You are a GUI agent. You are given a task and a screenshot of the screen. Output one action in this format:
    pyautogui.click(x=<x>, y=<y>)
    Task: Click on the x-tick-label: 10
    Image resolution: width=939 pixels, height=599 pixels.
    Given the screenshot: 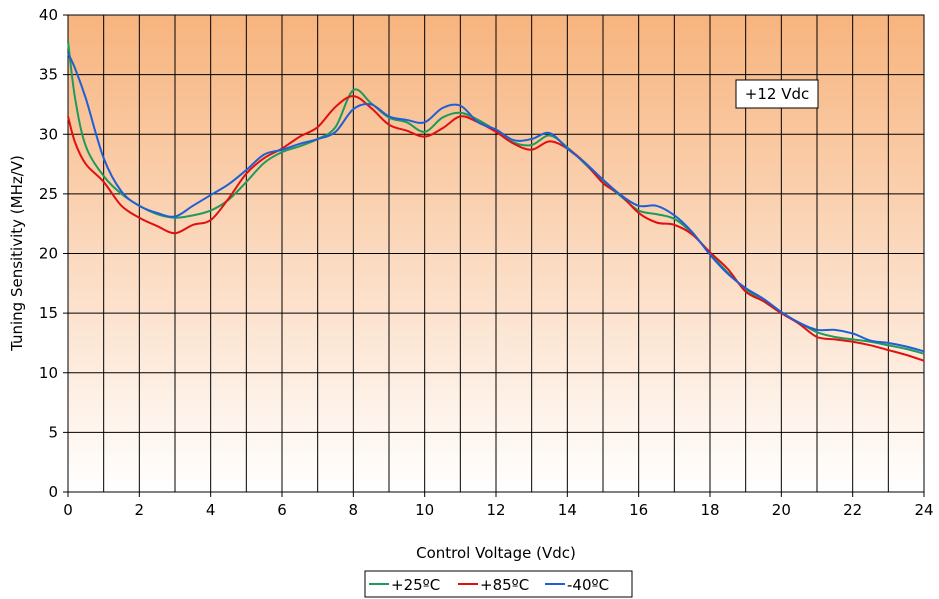 What is the action you would take?
    pyautogui.click(x=424, y=510)
    